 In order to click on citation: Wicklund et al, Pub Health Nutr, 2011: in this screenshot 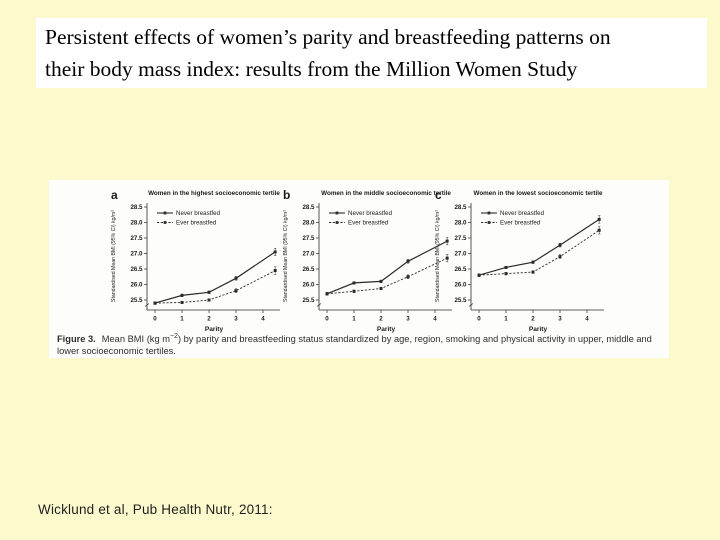, I will do `click(155, 509)`.